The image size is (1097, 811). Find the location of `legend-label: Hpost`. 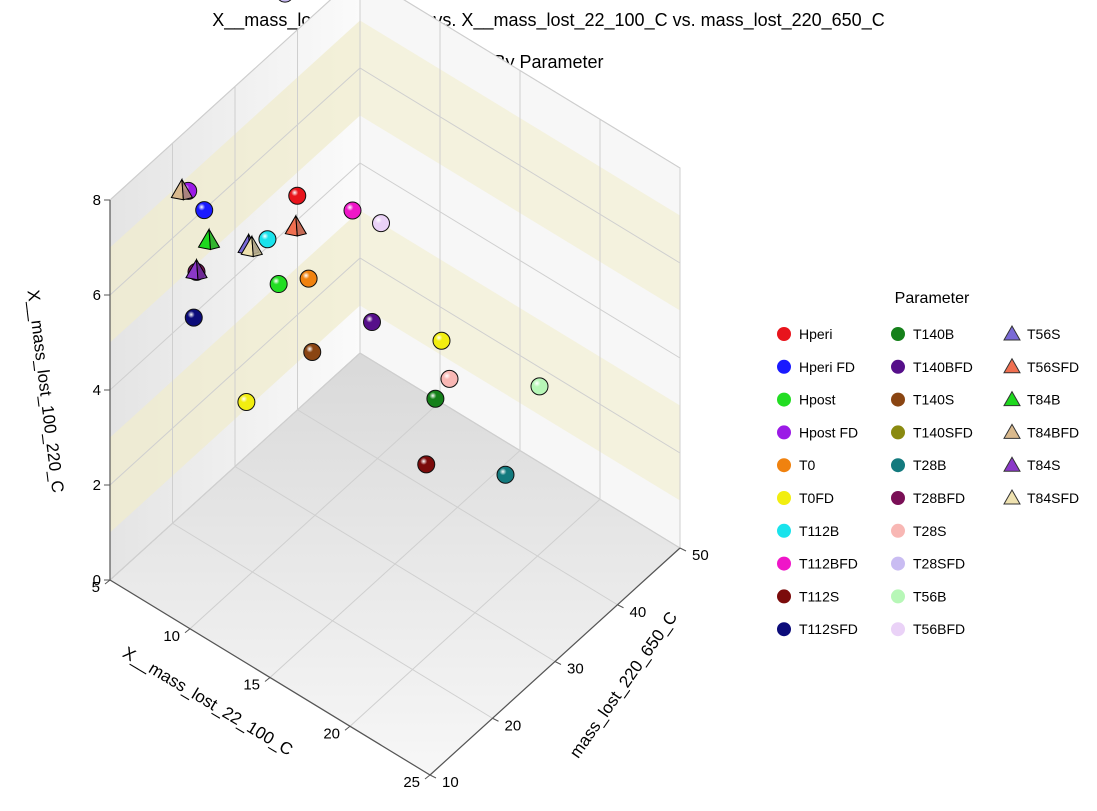

legend-label: Hpost is located at coordinates (817, 400).